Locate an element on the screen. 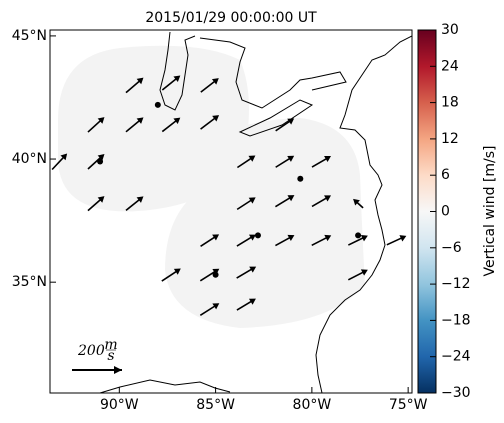  scale-unit: m is located at coordinates (110, 345).